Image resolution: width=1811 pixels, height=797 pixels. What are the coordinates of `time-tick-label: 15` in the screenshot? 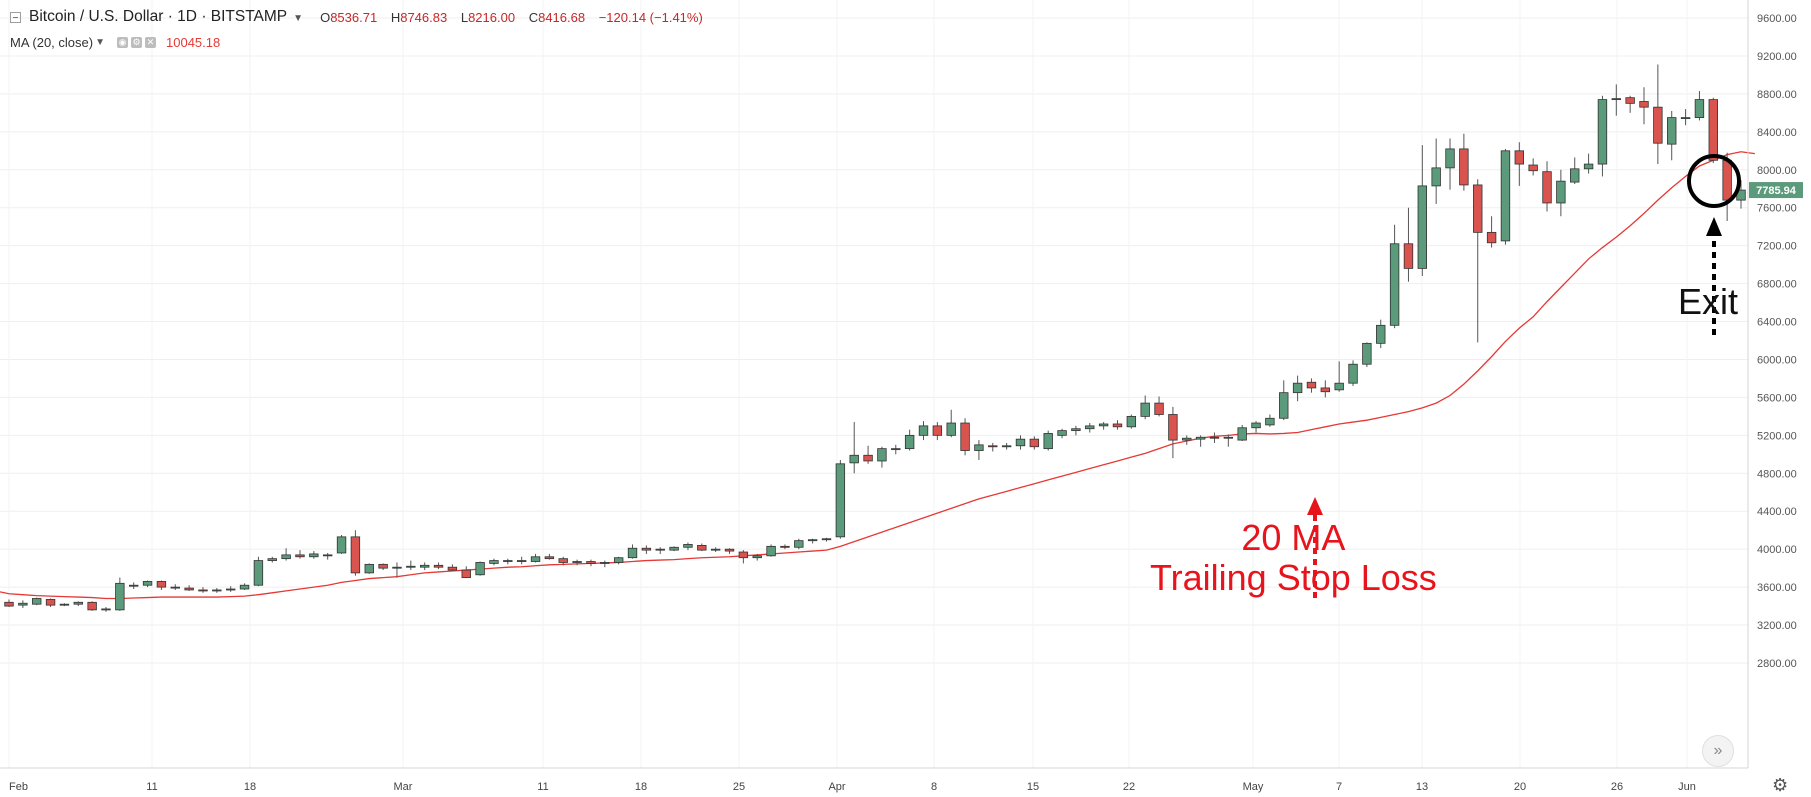 It's located at (1033, 787).